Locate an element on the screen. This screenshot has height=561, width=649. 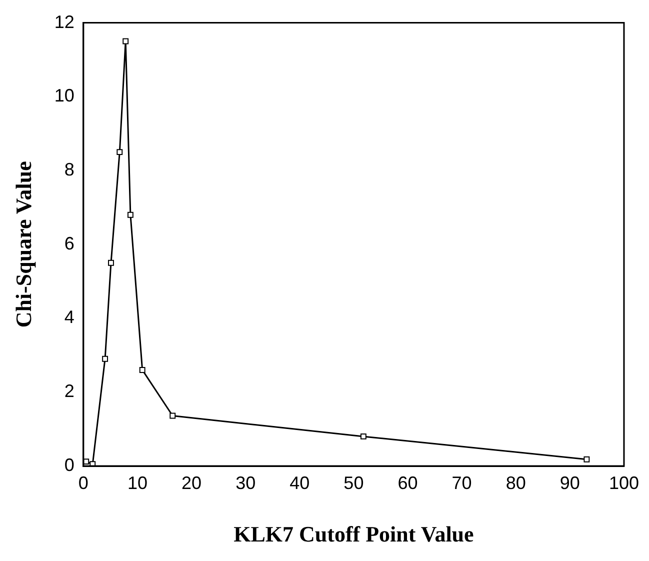
x-tick-label: 90 is located at coordinates (570, 482).